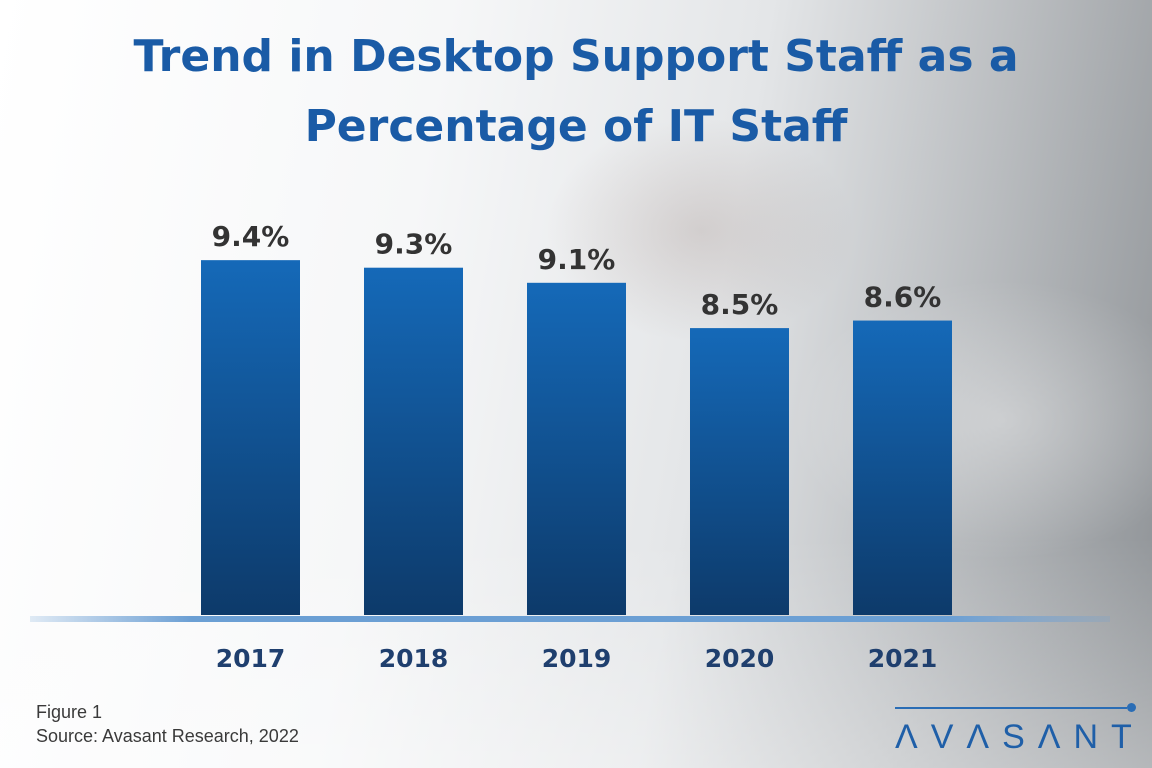 The width and height of the screenshot is (1152, 768). What do you see at coordinates (167, 736) in the screenshot?
I see `source-note: Source: Avasant Research, 2022` at bounding box center [167, 736].